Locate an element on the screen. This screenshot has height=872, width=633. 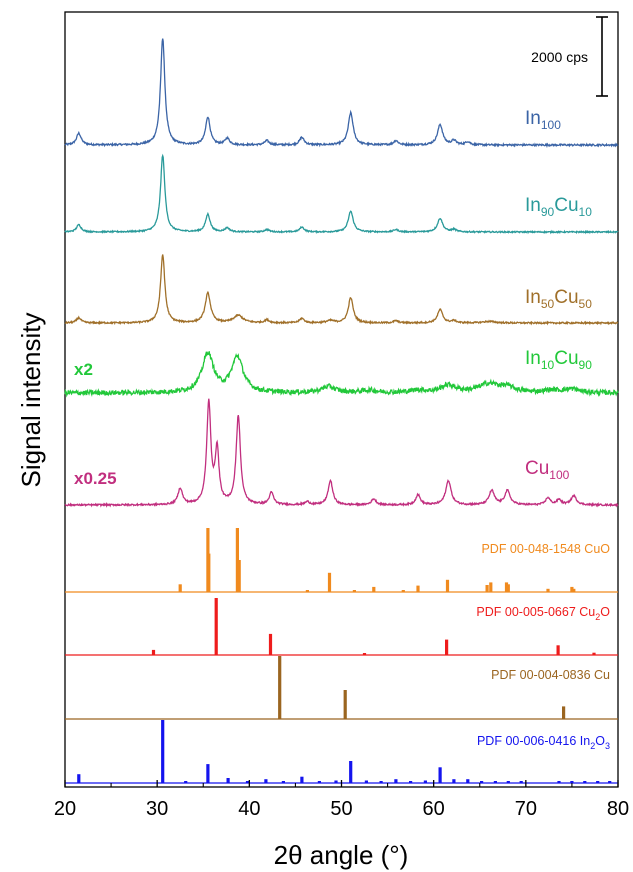
series-line-in50cu50 is located at coordinates (341, 290).